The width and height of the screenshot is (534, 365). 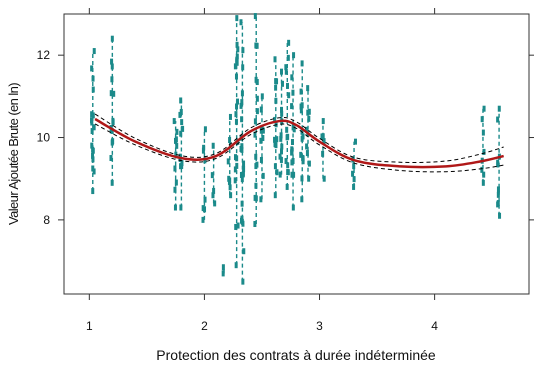 I want to click on fit-line, so click(x=299, y=143).